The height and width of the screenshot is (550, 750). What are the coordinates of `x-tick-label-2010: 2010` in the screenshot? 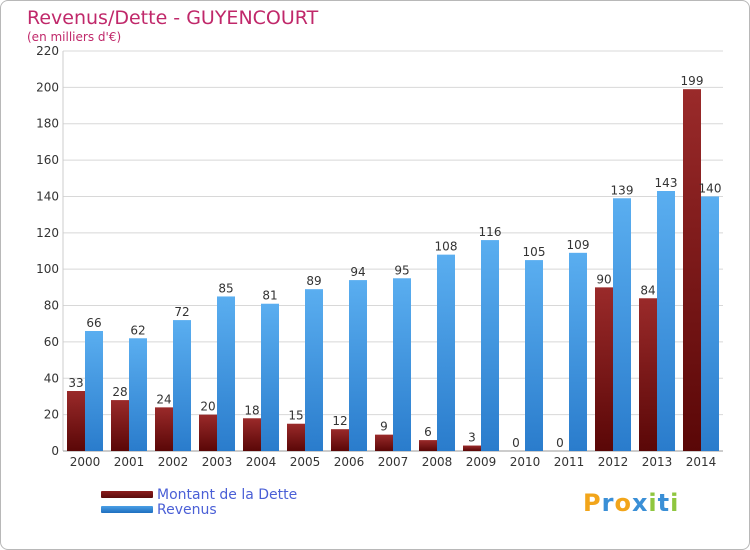 It's located at (525, 462).